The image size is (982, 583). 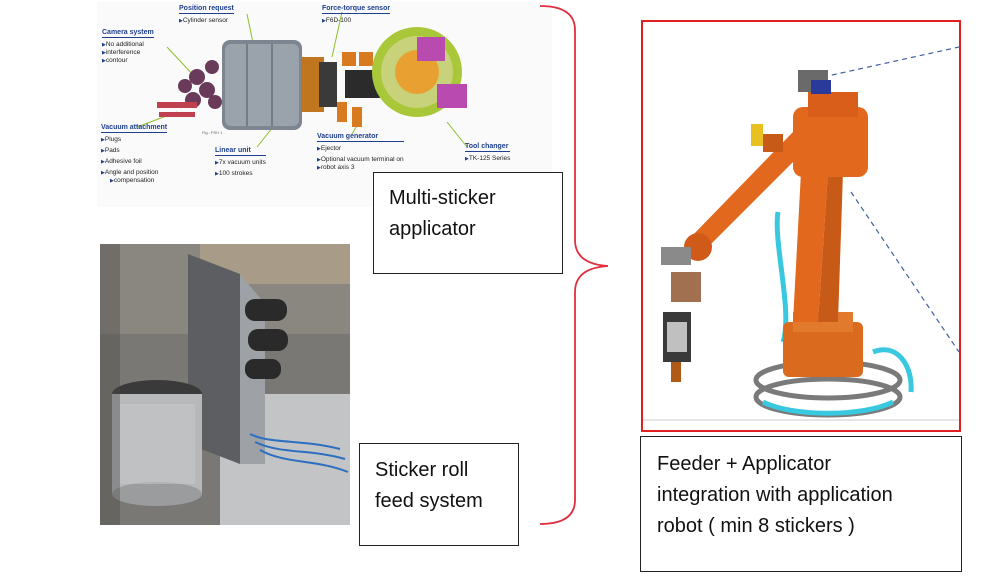 What do you see at coordinates (756, 526) in the screenshot?
I see `feeder-line3: robot ( min 8 stickers )` at bounding box center [756, 526].